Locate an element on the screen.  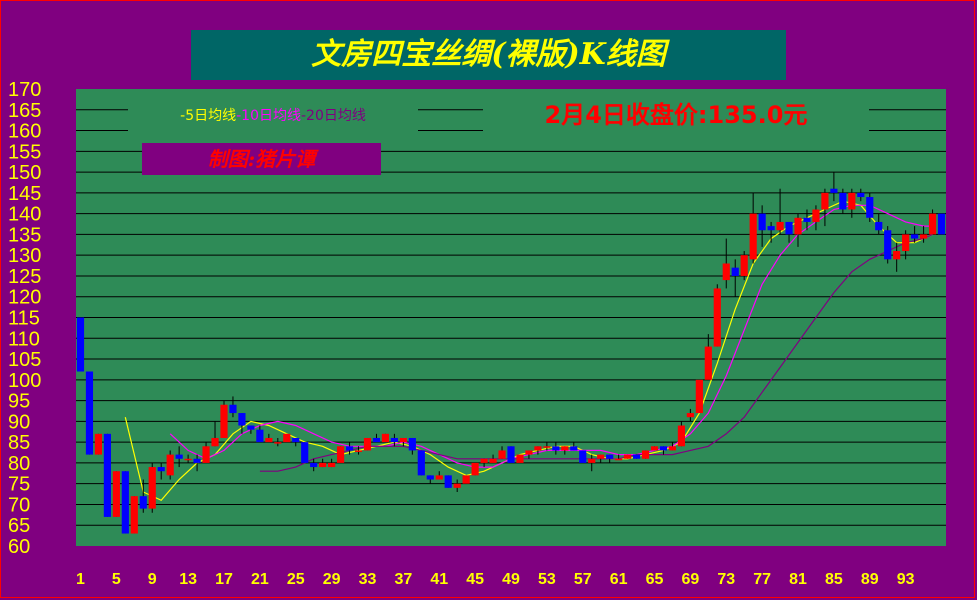
y-tick-label: 60 is located at coordinates (19, 547).